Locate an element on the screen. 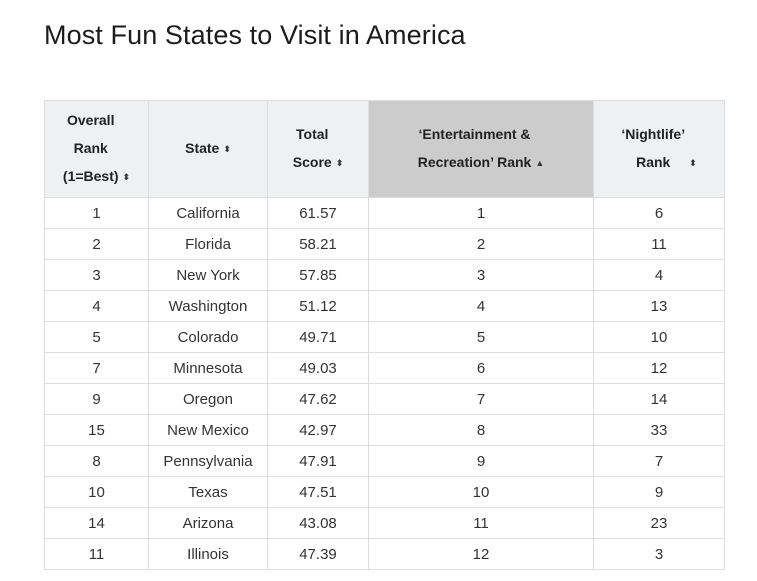 Image resolution: width=757 pixels, height=581 pixels. cell-nightlife-rank: 23 is located at coordinates (659, 523).